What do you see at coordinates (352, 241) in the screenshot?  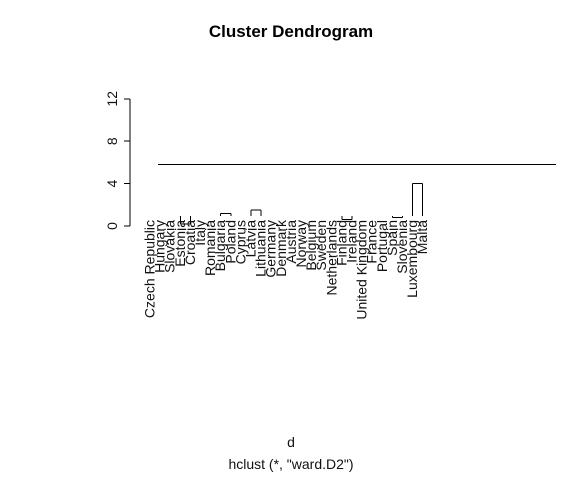 I see `leaf-label: Ireland` at bounding box center [352, 241].